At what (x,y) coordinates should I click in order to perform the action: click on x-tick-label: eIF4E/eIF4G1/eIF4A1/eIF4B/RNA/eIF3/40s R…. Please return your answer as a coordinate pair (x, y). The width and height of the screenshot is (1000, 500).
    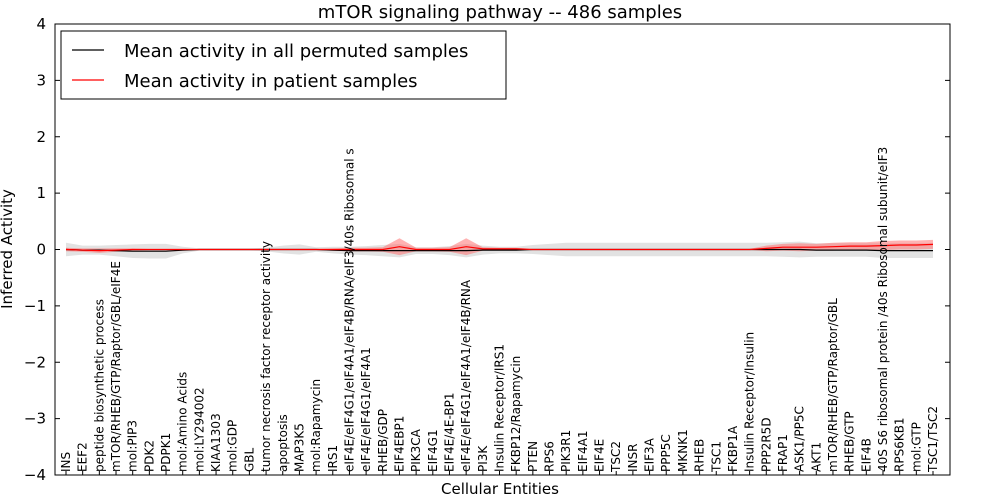
    Looking at the image, I should click on (349, 310).